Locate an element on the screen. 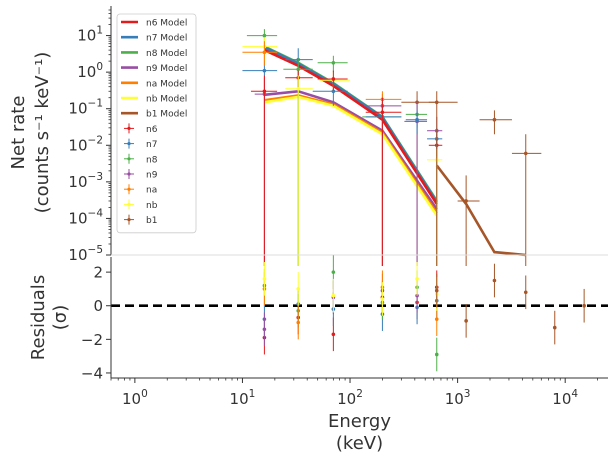 Image resolution: width=616 pixels, height=463 pixels. x-axis-unit: (keV) is located at coordinates (359, 443).